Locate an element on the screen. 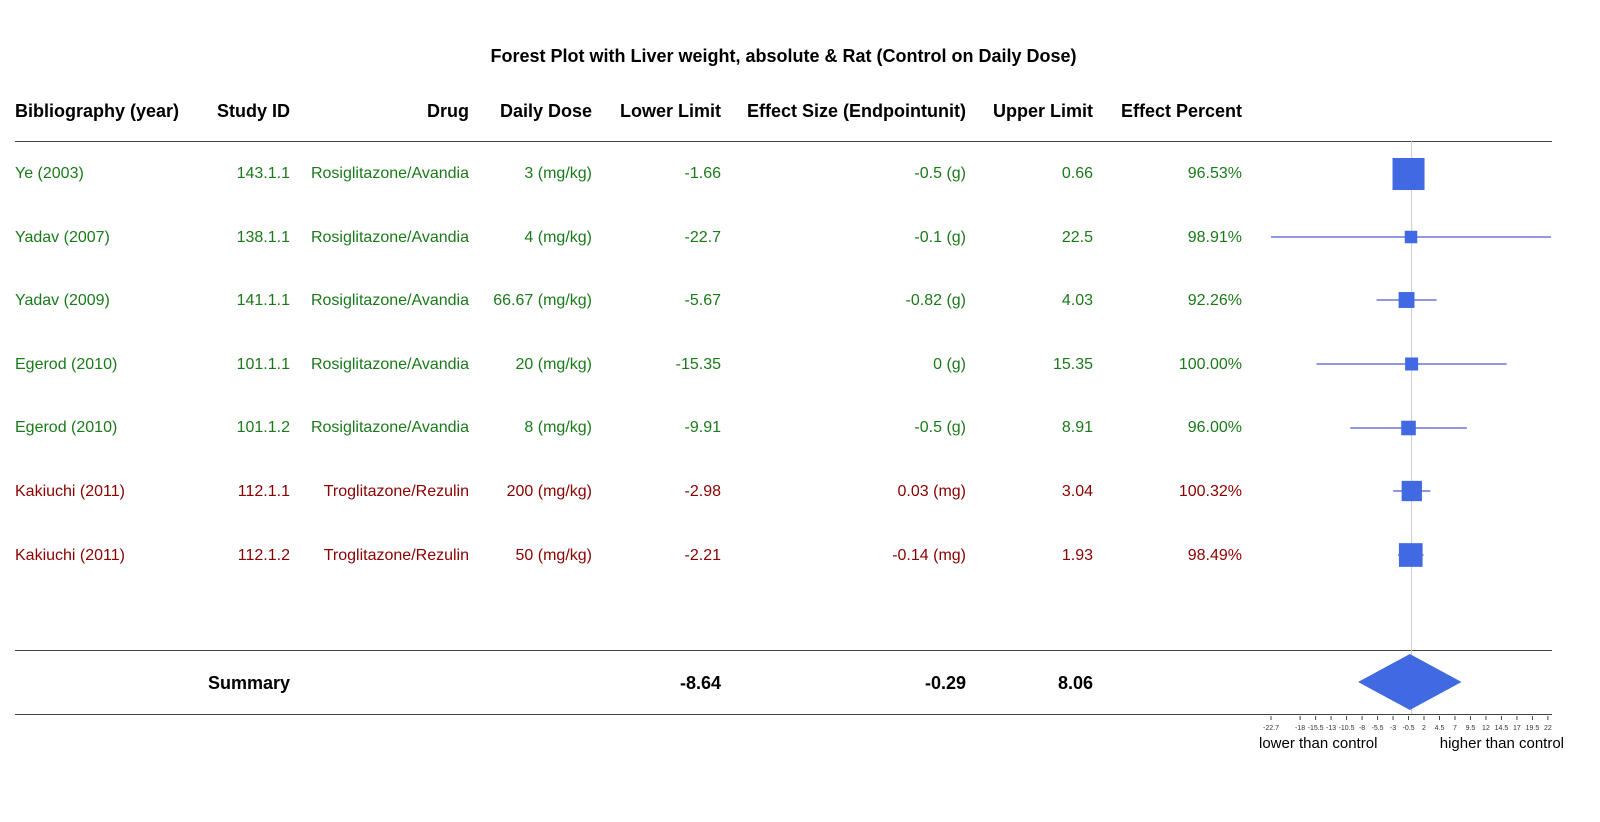 The height and width of the screenshot is (822, 1600). x-tick-label: -13 is located at coordinates (1331, 728).